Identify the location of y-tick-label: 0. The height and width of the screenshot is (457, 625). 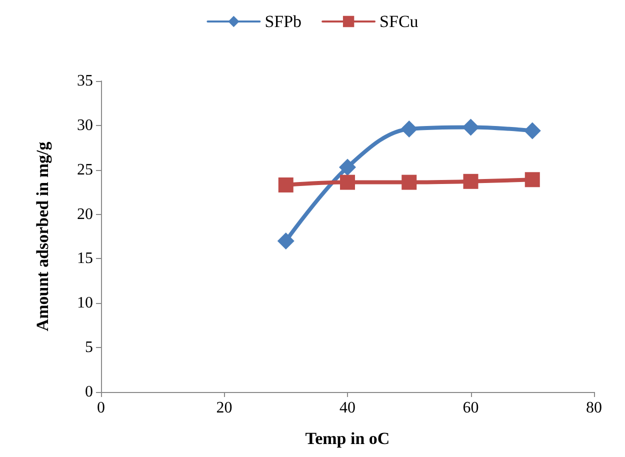
(89, 392).